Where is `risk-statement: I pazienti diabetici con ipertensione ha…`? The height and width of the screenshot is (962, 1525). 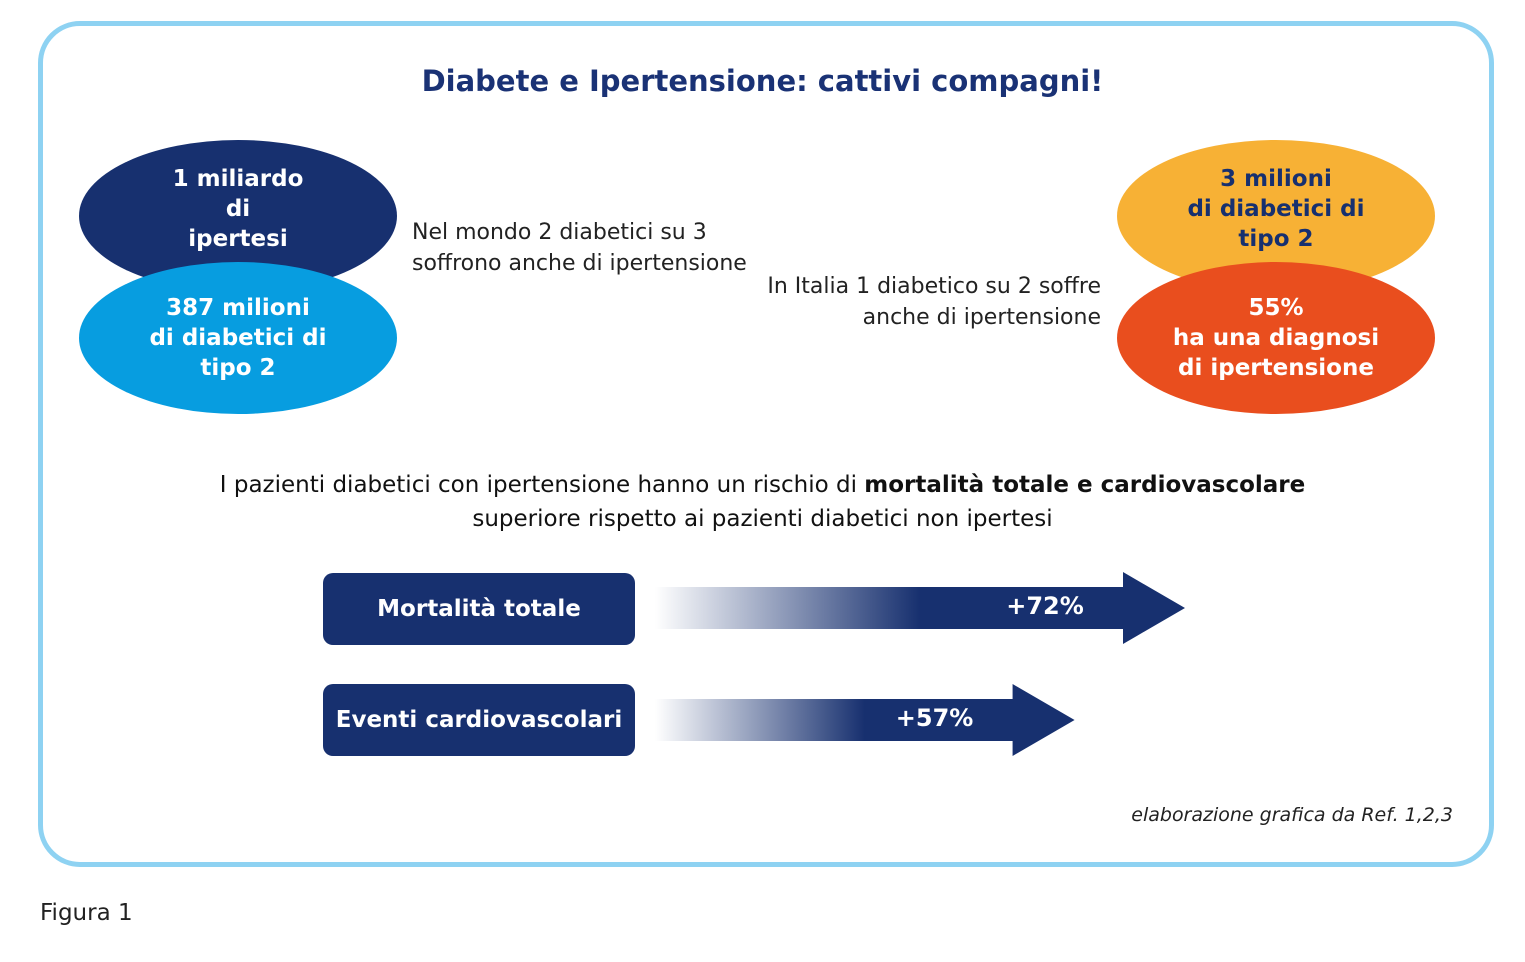 risk-statement: I pazienti diabetici con ipertensione ha… is located at coordinates (762, 502).